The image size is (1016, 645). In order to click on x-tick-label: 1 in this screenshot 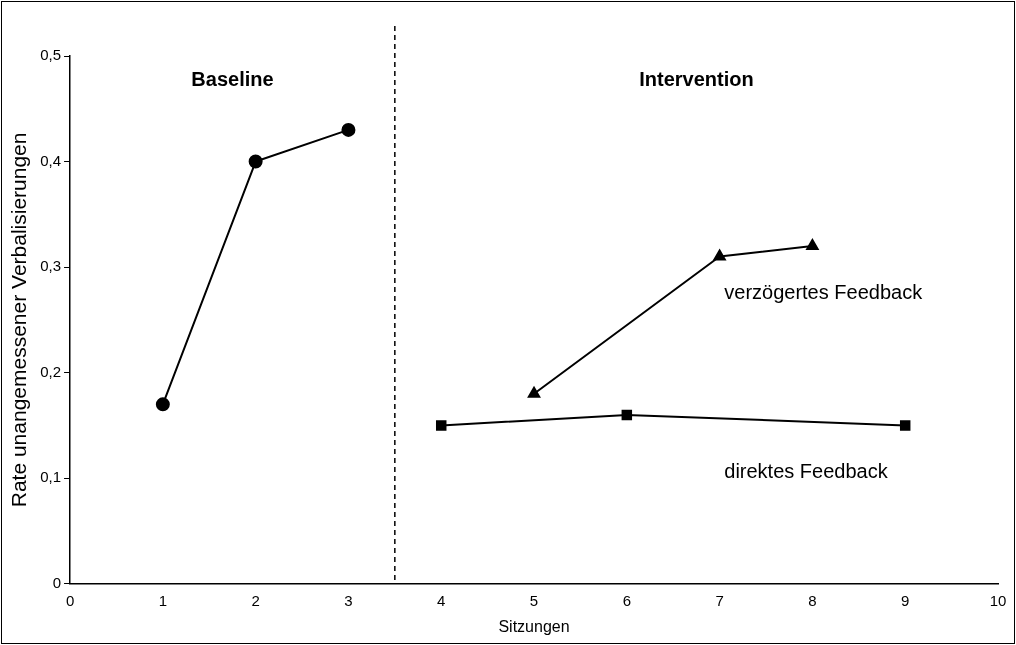, I will do `click(163, 600)`.